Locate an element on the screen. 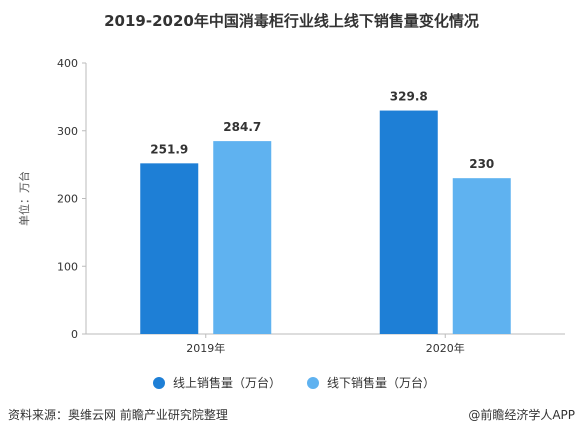  data-label: 329.8 is located at coordinates (409, 97).